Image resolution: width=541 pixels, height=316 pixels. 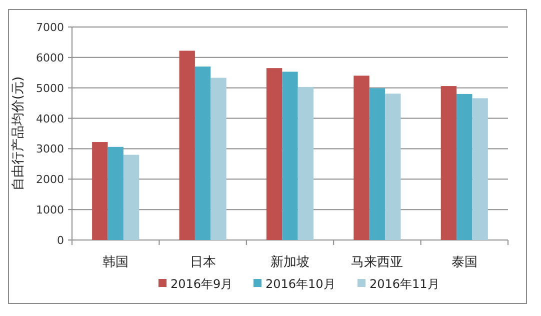 I want to click on x-tick-label: 泰国, so click(x=464, y=262).